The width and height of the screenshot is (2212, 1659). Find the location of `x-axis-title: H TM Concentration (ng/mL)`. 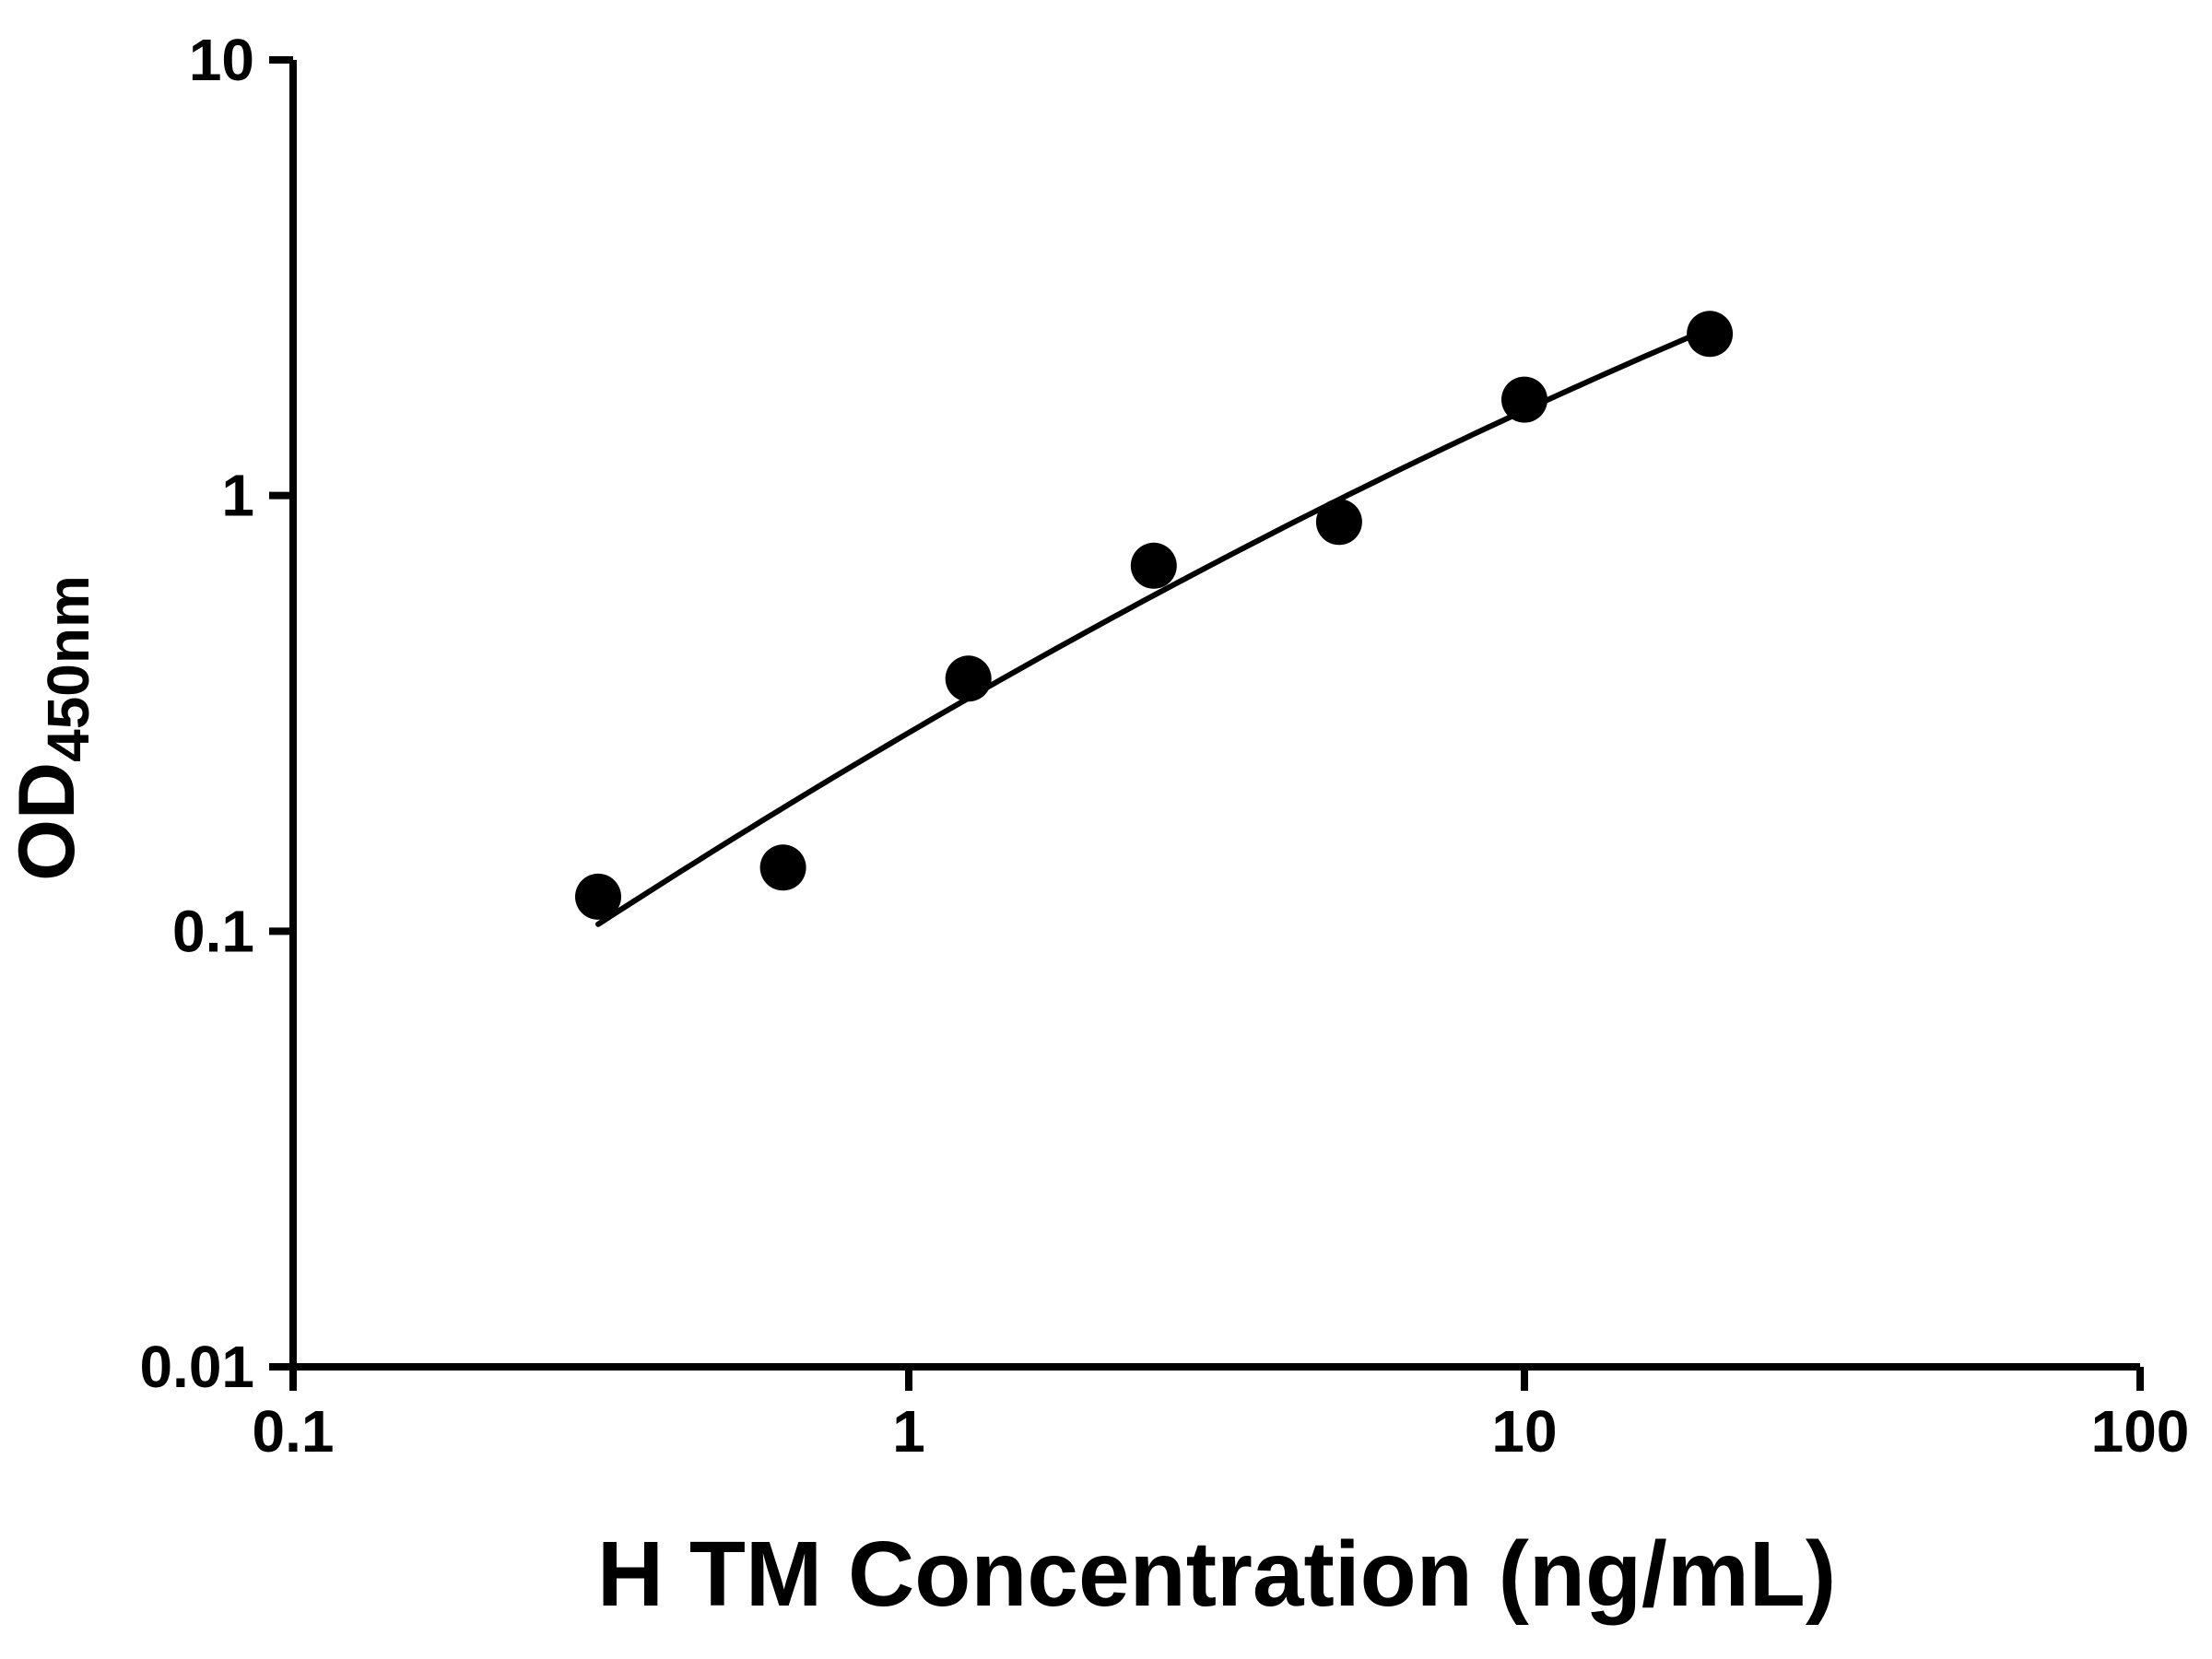

x-axis-title: H TM Concentration (ng/mL) is located at coordinates (1216, 1574).